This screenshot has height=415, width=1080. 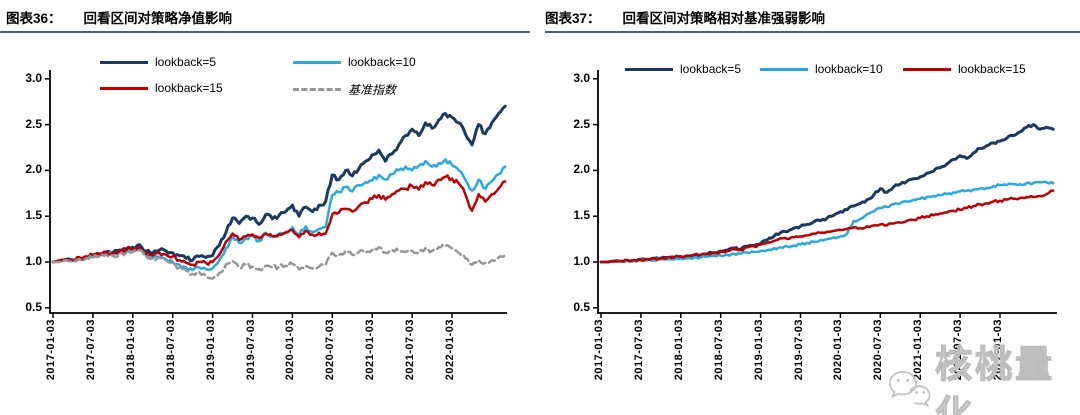 I want to click on figure-36-title-rule, so click(x=265, y=32).